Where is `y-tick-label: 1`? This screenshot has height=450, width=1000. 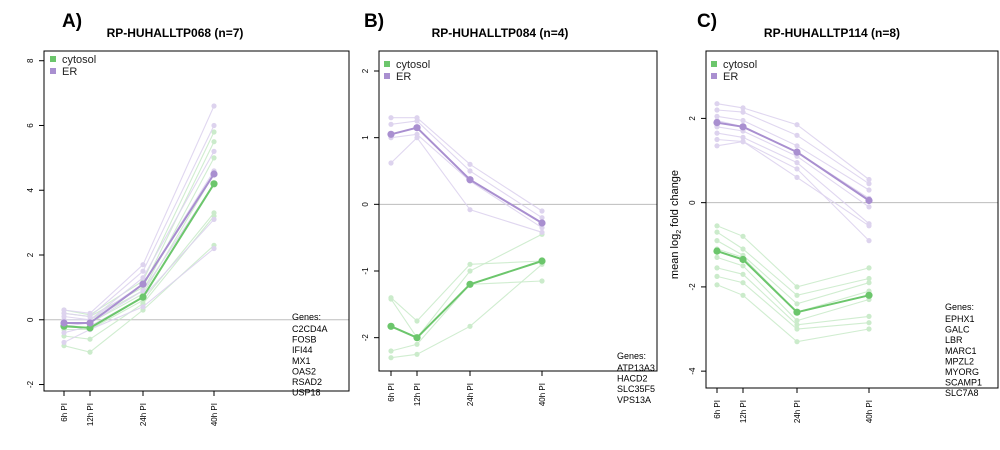
y-tick-label: 1 is located at coordinates (365, 137).